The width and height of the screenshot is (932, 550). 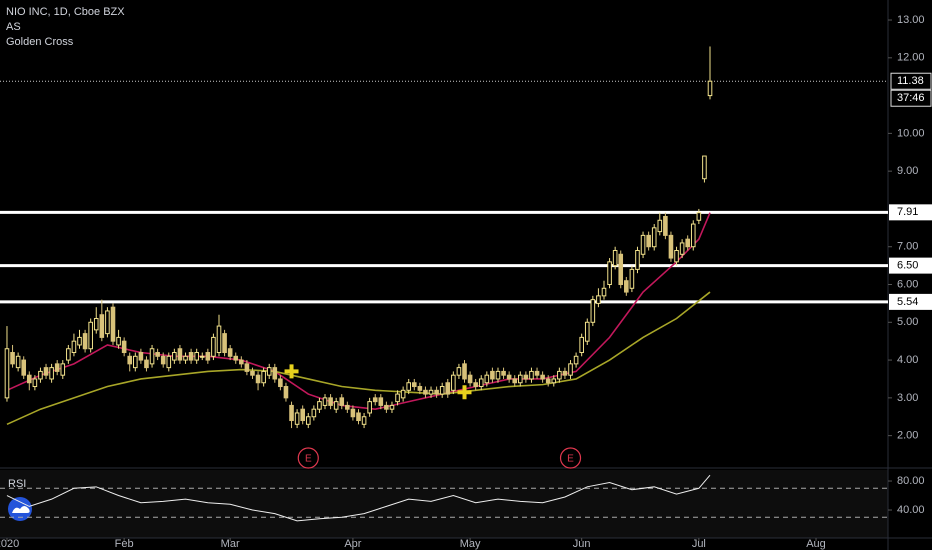 What do you see at coordinates (911, 133) in the screenshot?
I see `y-tick-label: 10.00` at bounding box center [911, 133].